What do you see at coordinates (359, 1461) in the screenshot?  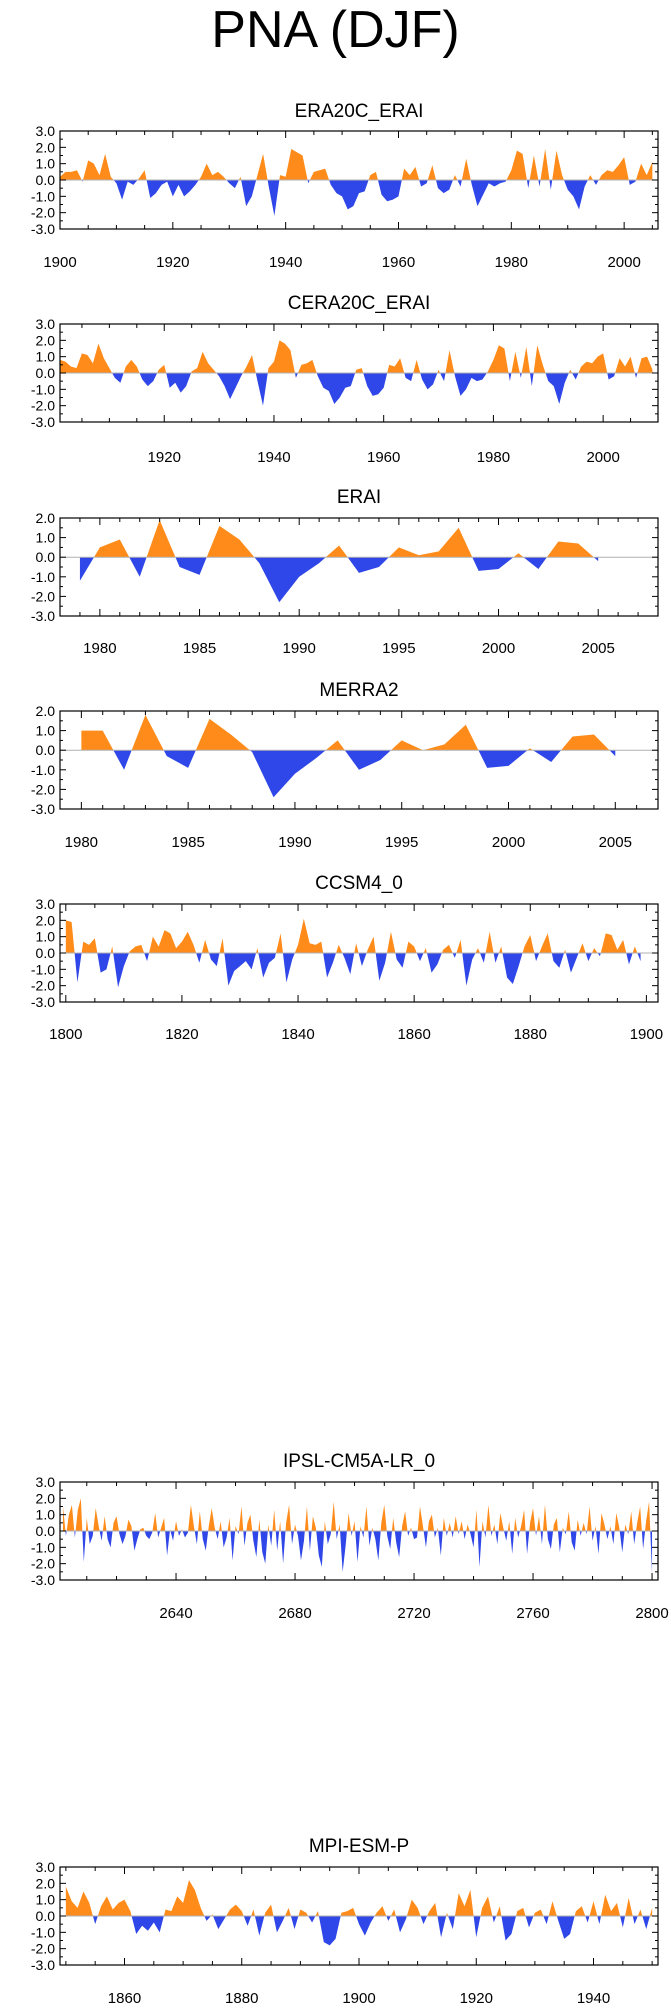 I see `chart-title: IPSL-CM5A-LR_0` at bounding box center [359, 1461].